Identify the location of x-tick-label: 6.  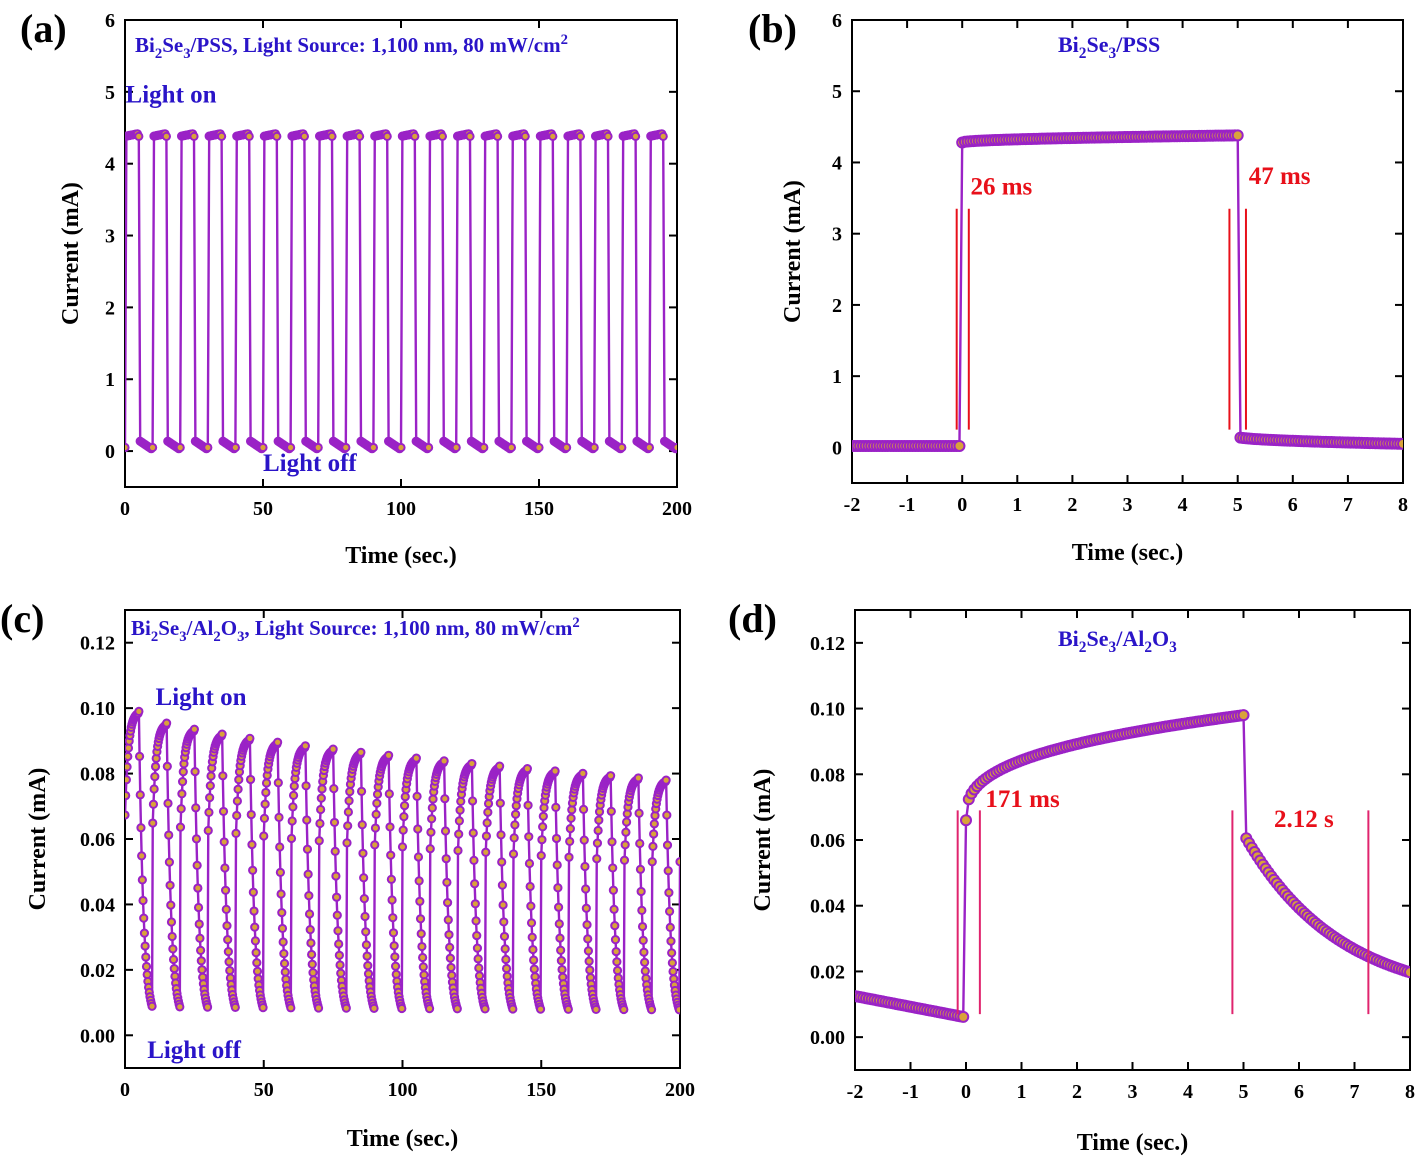
(1299, 1092).